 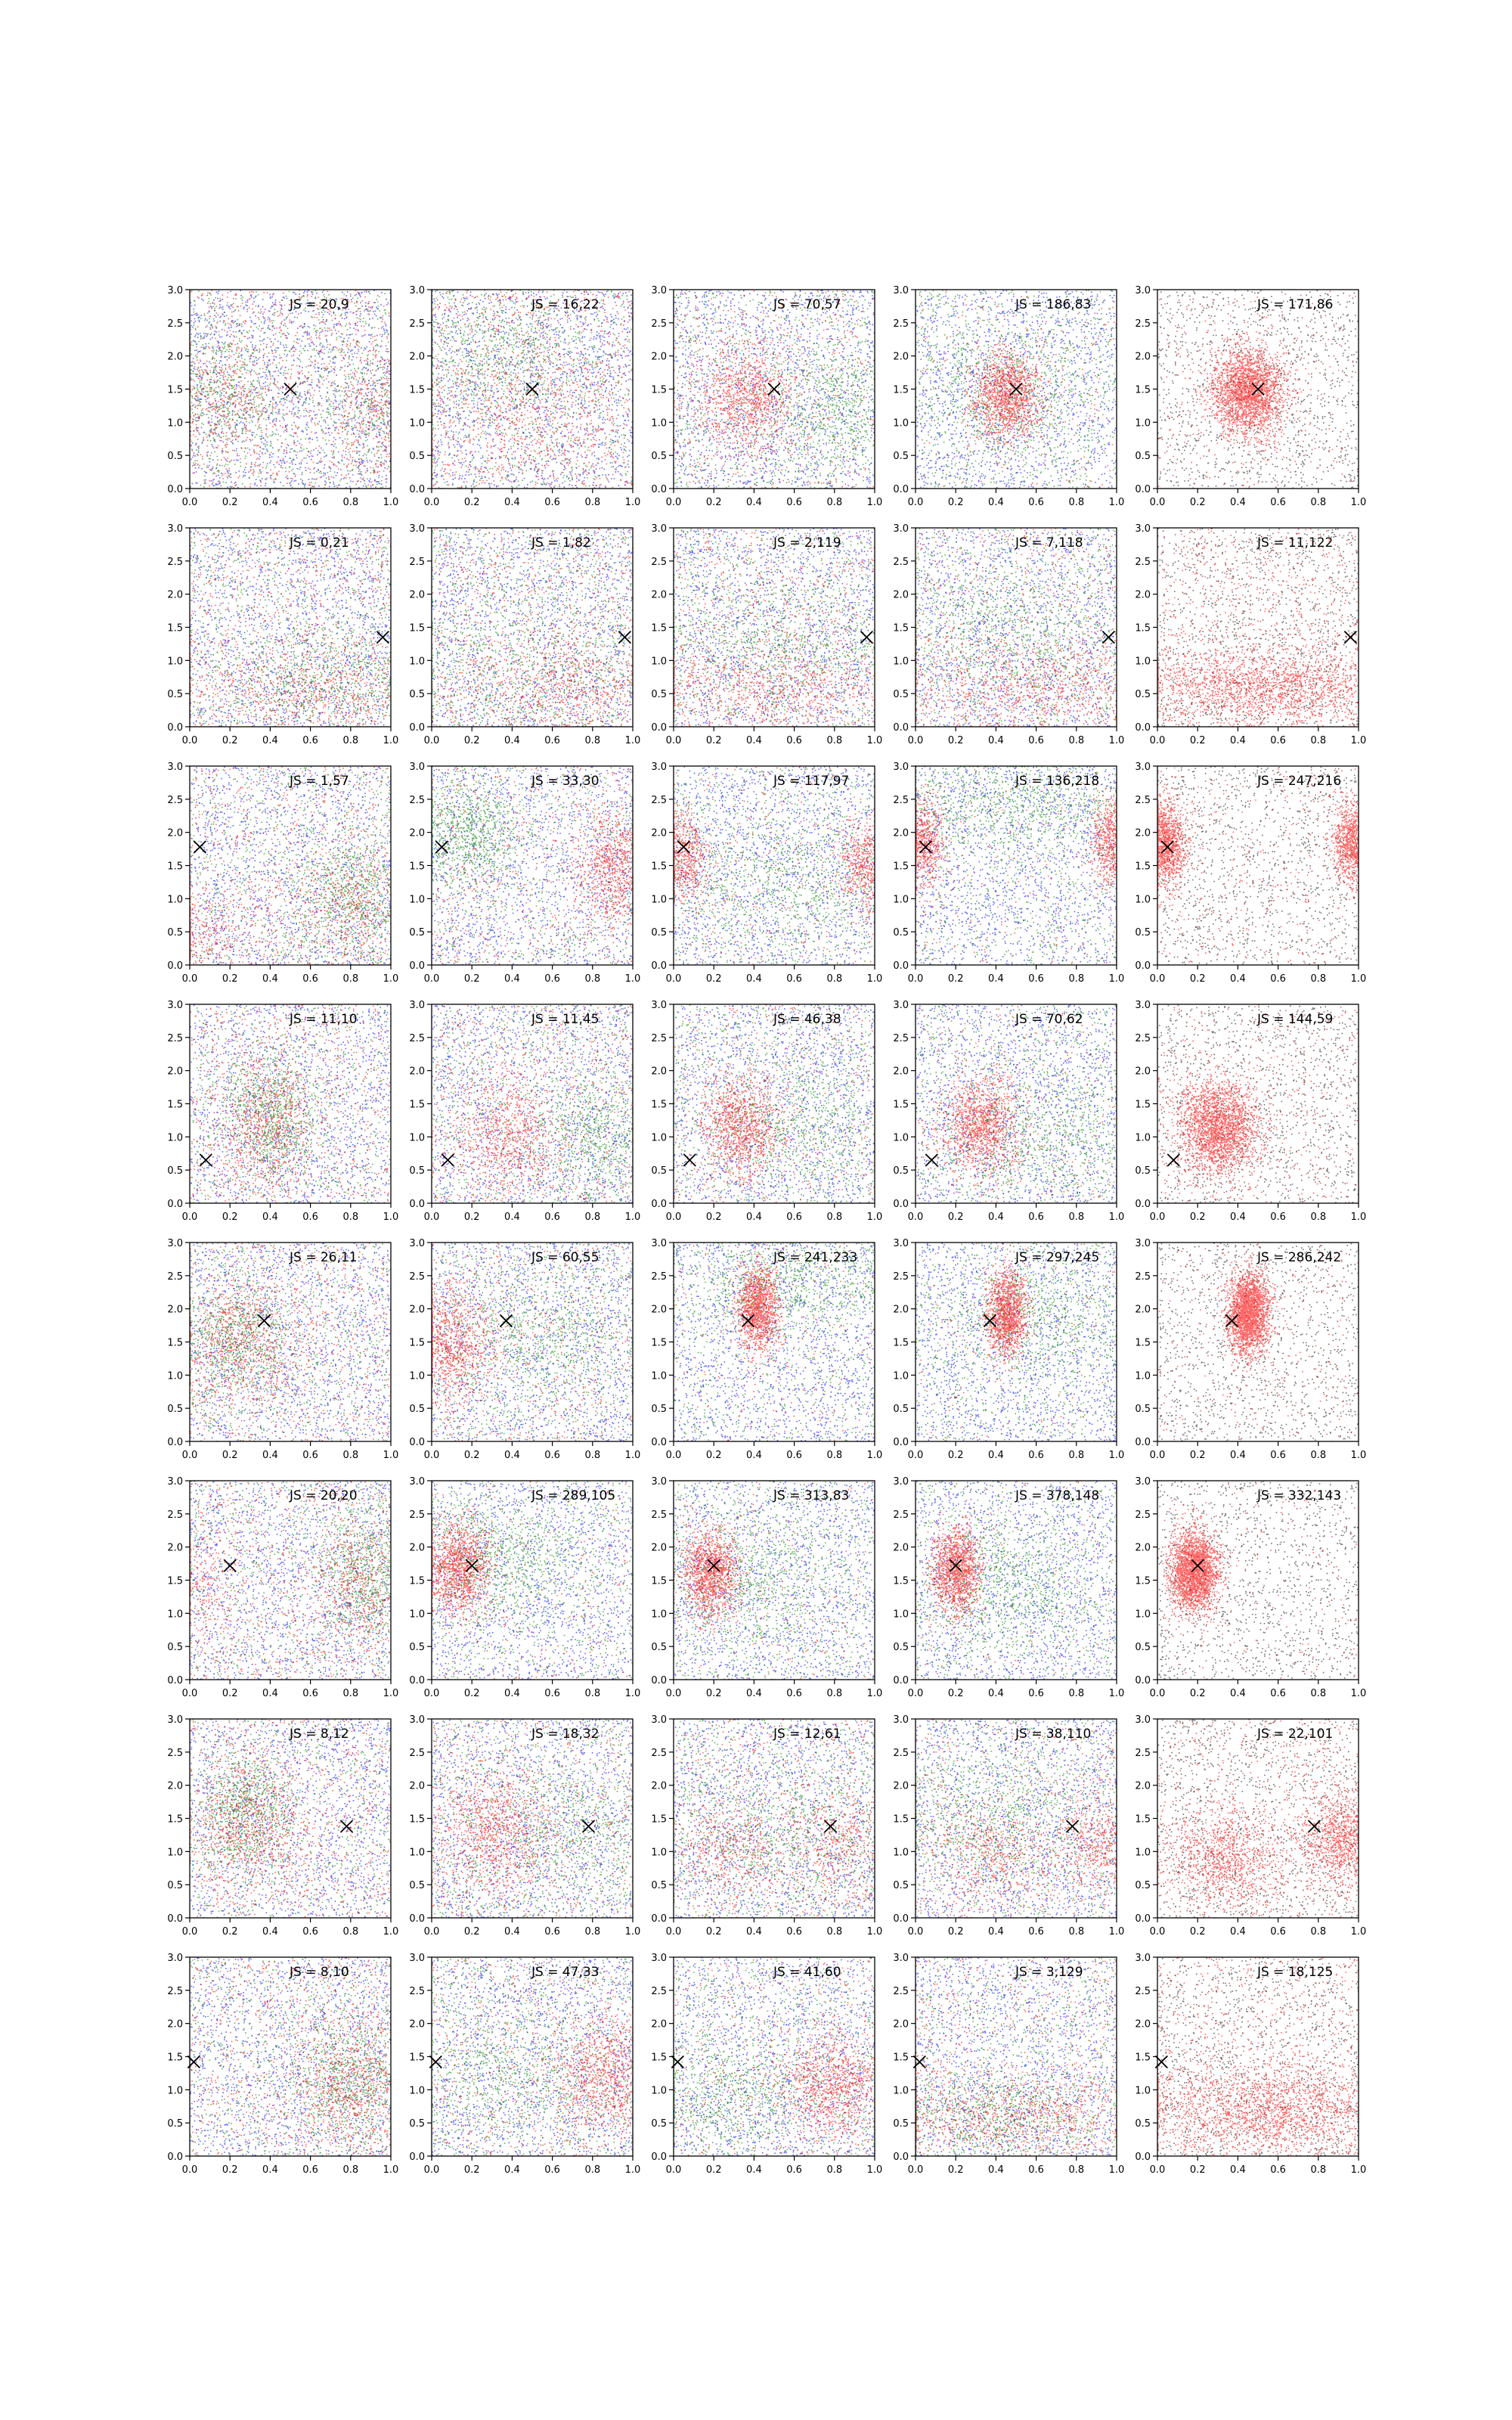 What do you see at coordinates (565, 781) in the screenshot?
I see `js-score-label: JS = 33,30` at bounding box center [565, 781].